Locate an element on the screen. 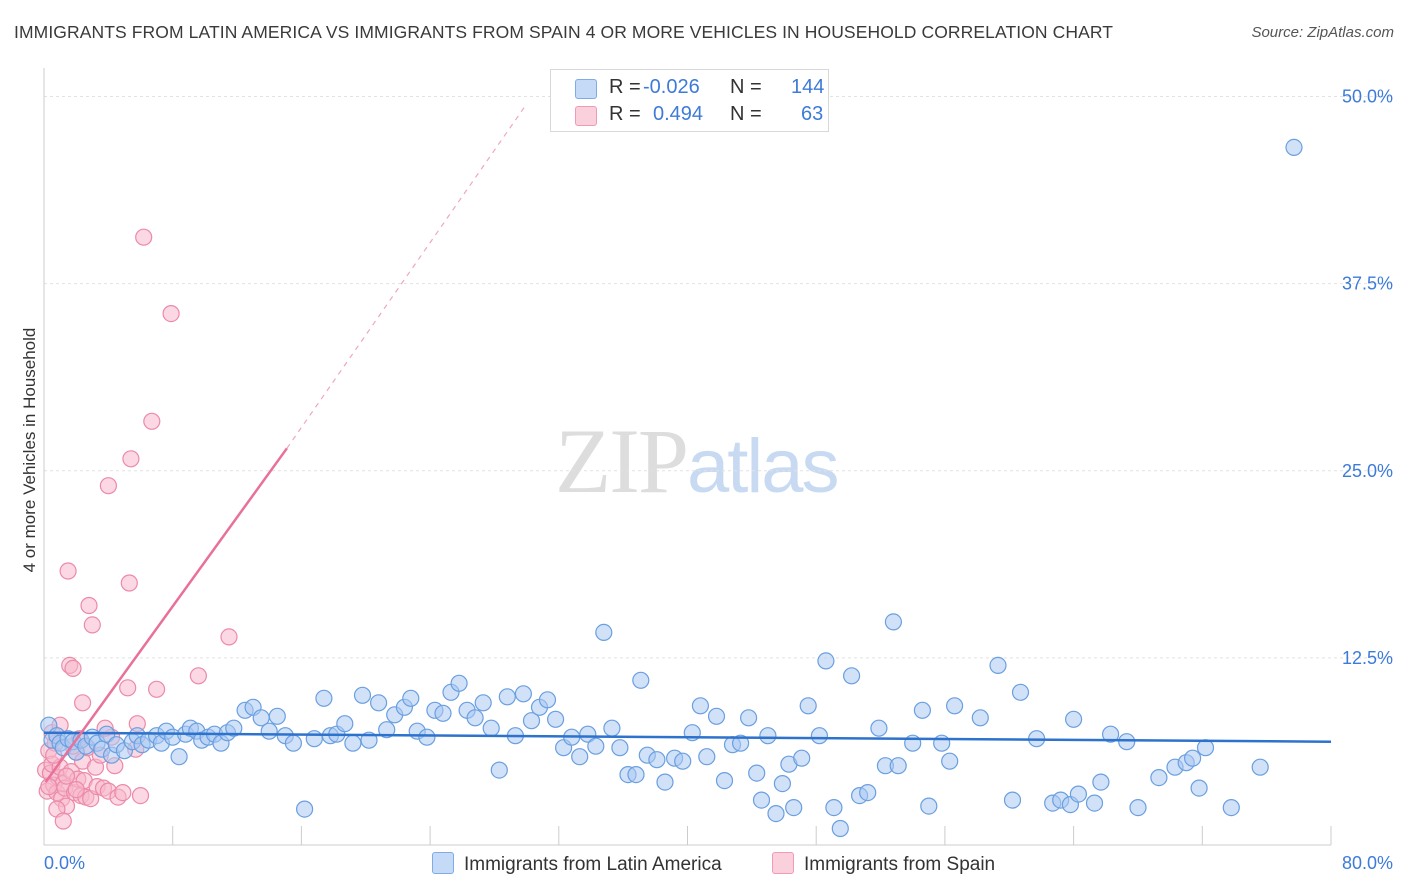 Image resolution: width=1406 pixels, height=892 pixels. spain-points is located at coordinates (137, 529).